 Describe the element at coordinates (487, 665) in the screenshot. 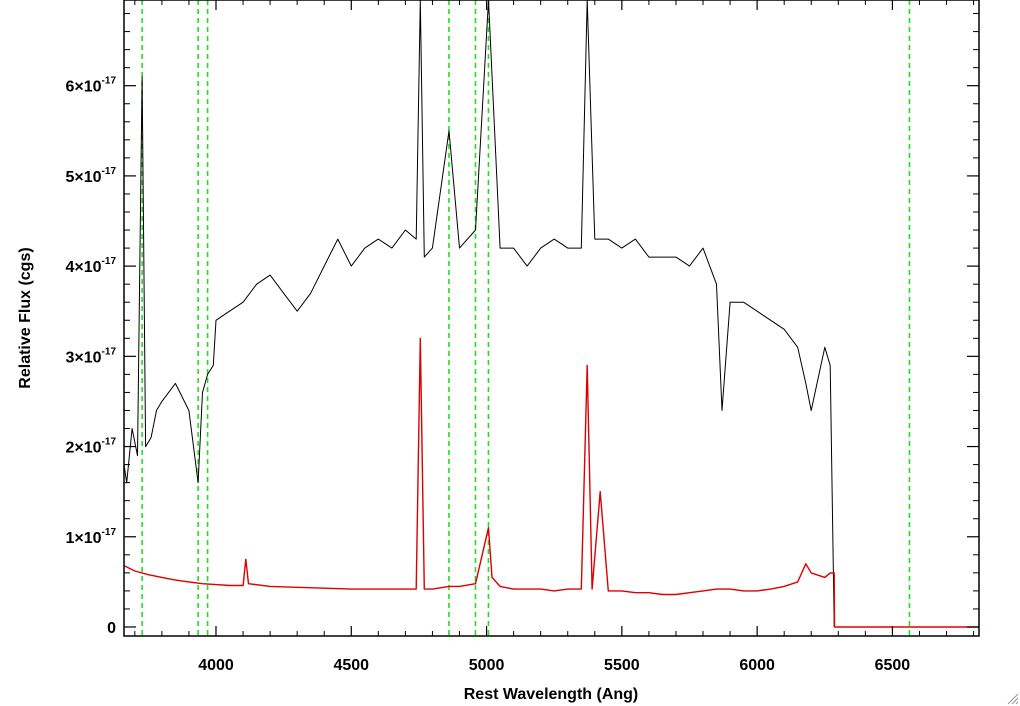

I see `x-tick-label: 5000` at that location.